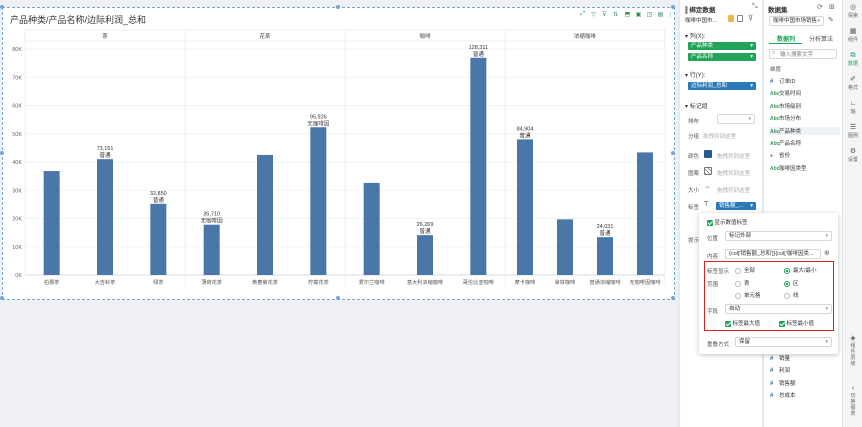  What do you see at coordinates (796, 323) in the screenshot?
I see `min-label-option: 标签最小值` at bounding box center [796, 323].